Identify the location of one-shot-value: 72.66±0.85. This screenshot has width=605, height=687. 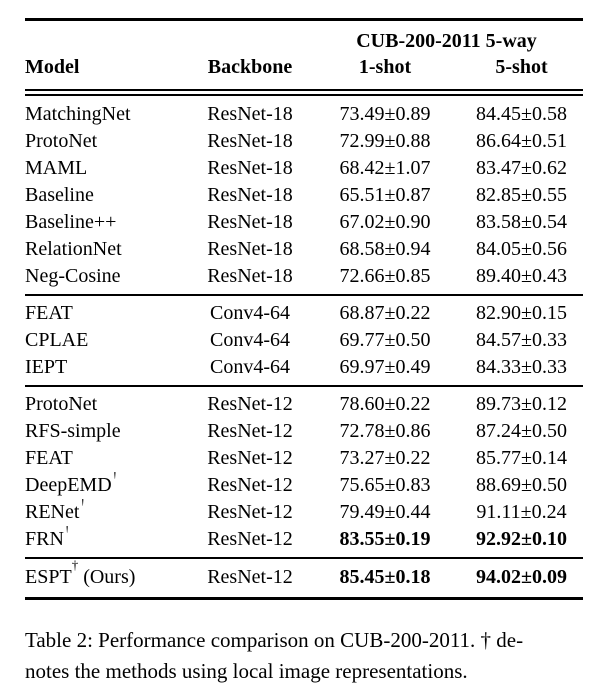
(385, 276).